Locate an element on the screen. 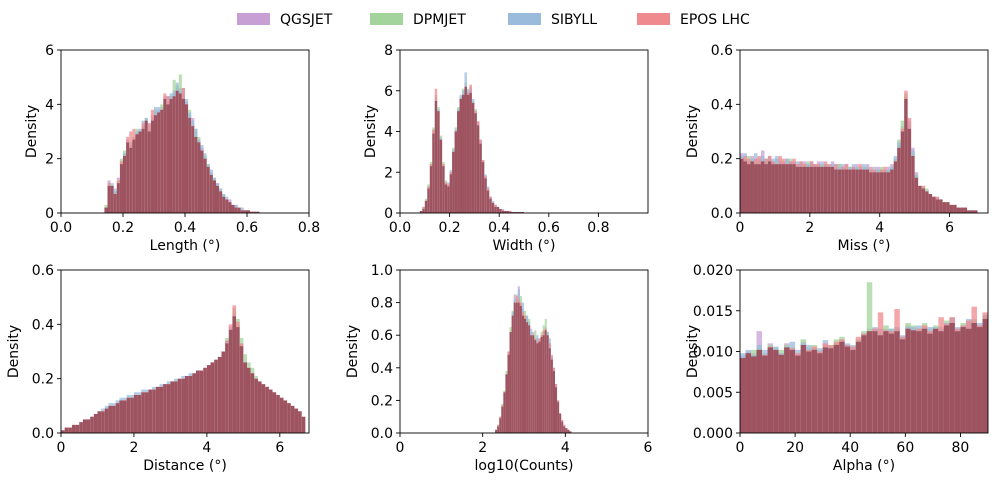 The width and height of the screenshot is (996, 485). xtick-label-miss-3: 6 is located at coordinates (949, 228).